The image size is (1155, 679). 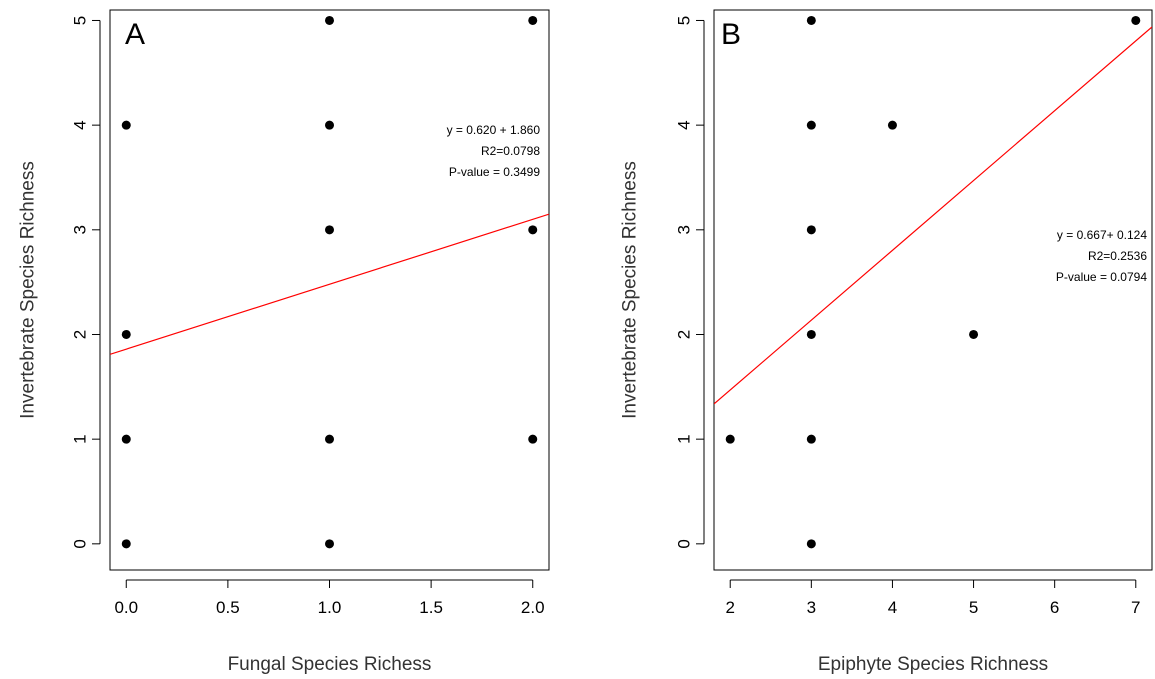 What do you see at coordinates (135, 34) in the screenshot?
I see `panel-a-panel-label: A` at bounding box center [135, 34].